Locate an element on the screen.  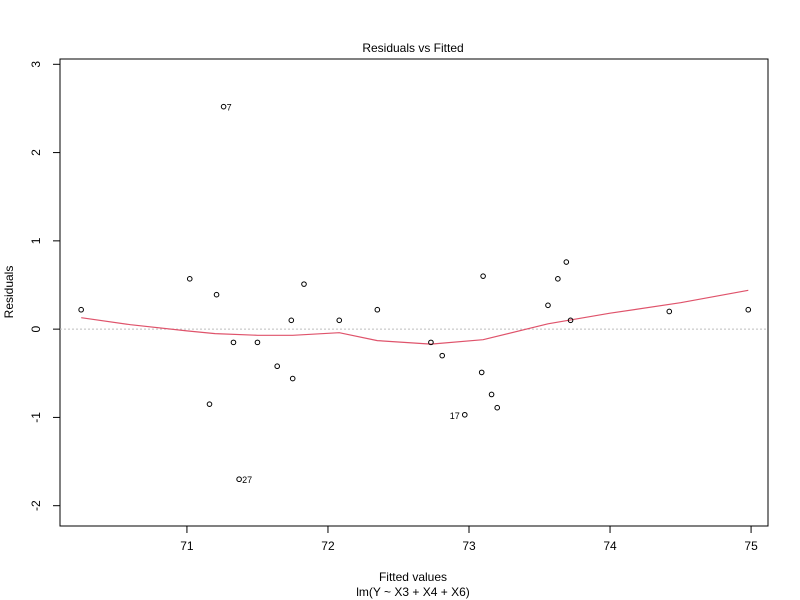
smoother-line is located at coordinates (415, 317).